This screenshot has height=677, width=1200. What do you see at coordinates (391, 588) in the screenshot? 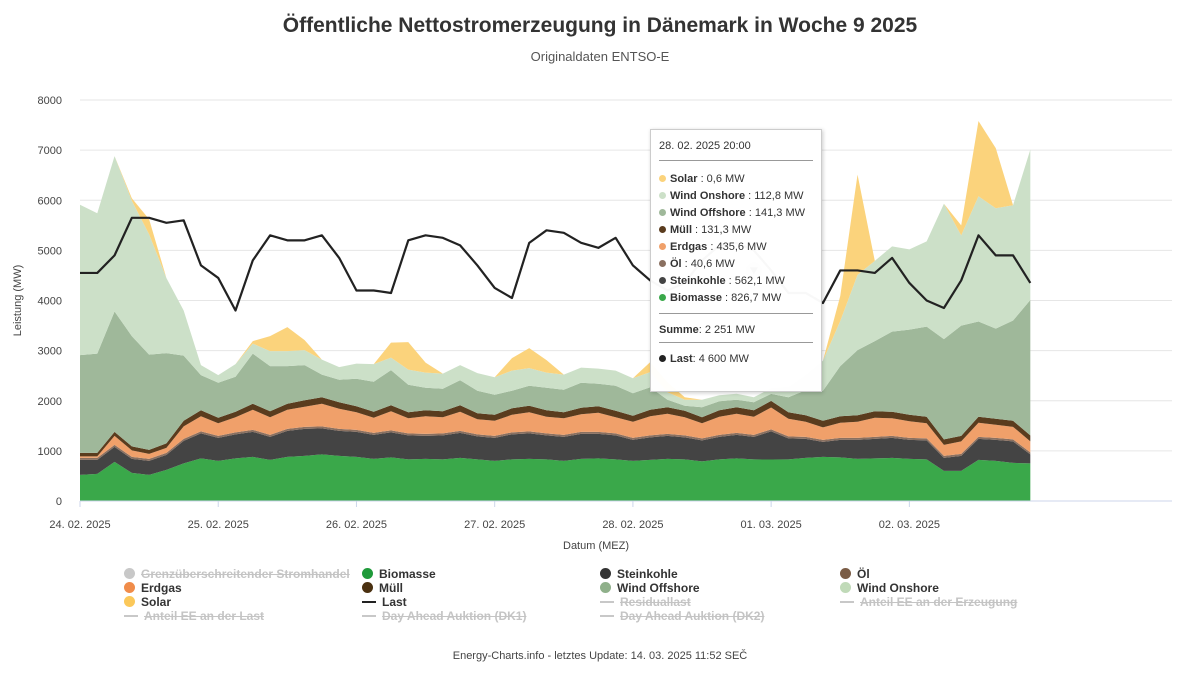
I see `legend-item-label: Müll` at bounding box center [391, 588].